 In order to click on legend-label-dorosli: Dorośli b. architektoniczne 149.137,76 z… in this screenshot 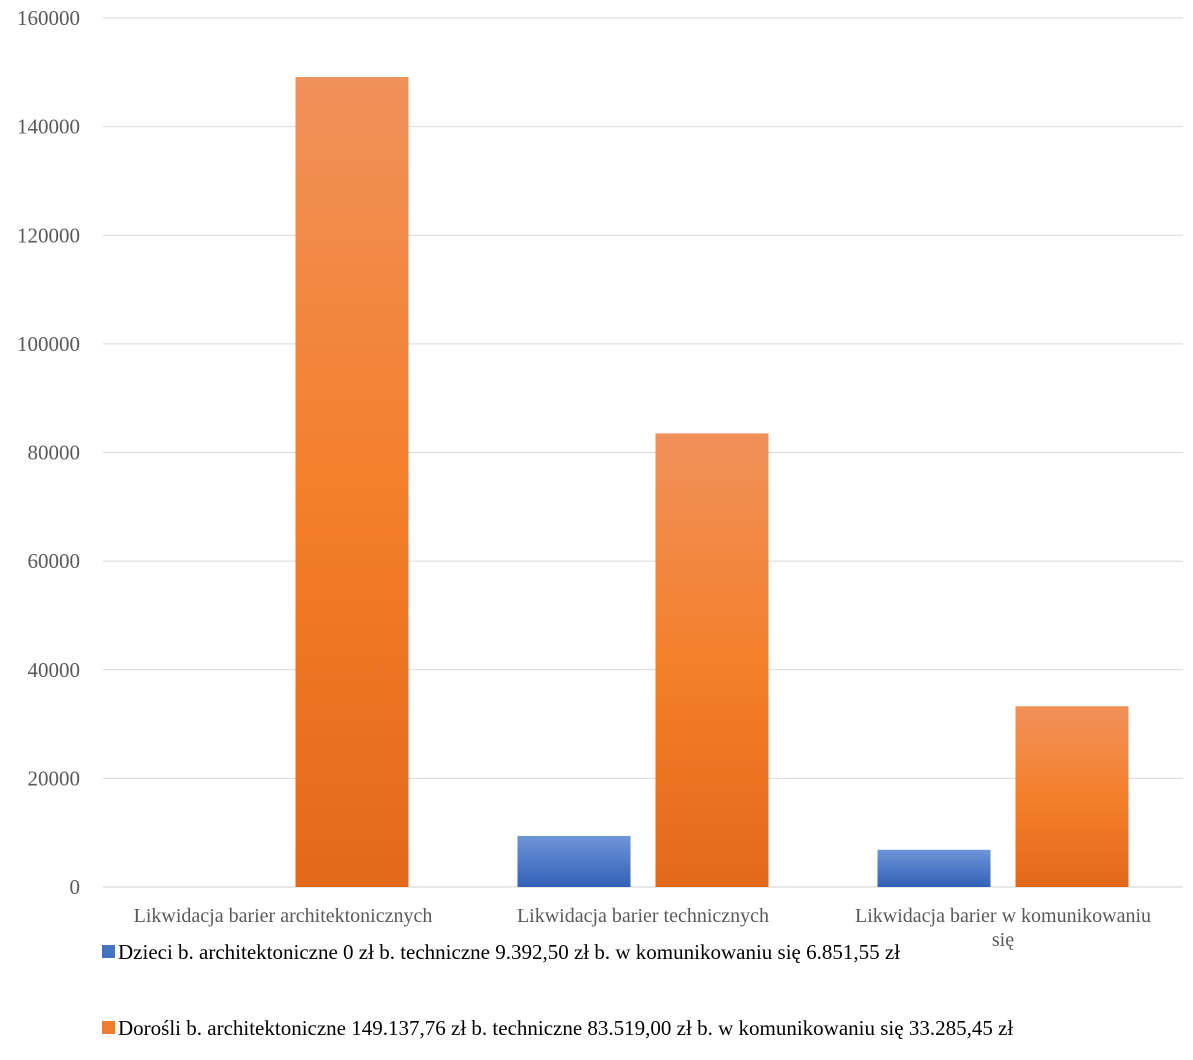, I will do `click(565, 1028)`.